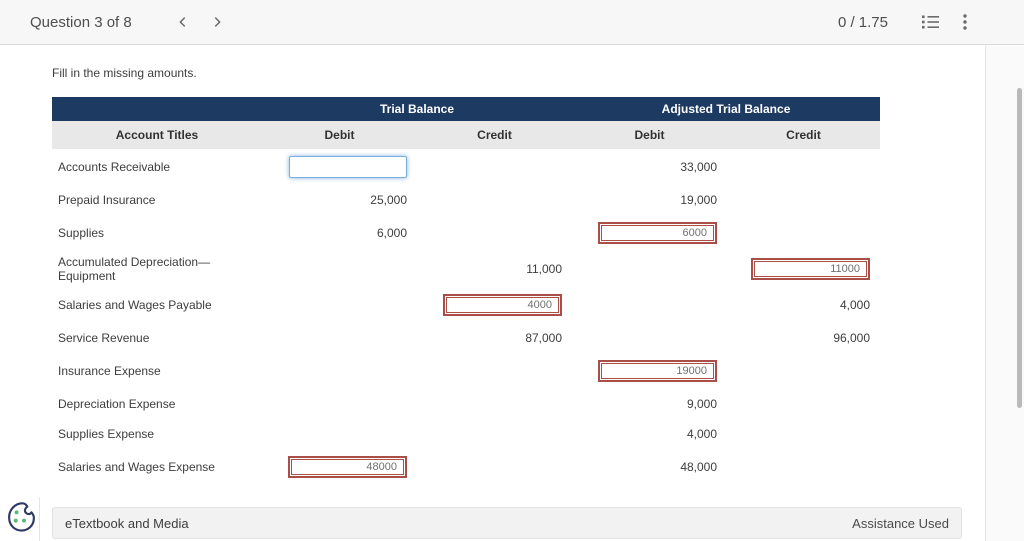 This screenshot has width=1024, height=541. I want to click on ordered-list-icon, so click(930, 22).